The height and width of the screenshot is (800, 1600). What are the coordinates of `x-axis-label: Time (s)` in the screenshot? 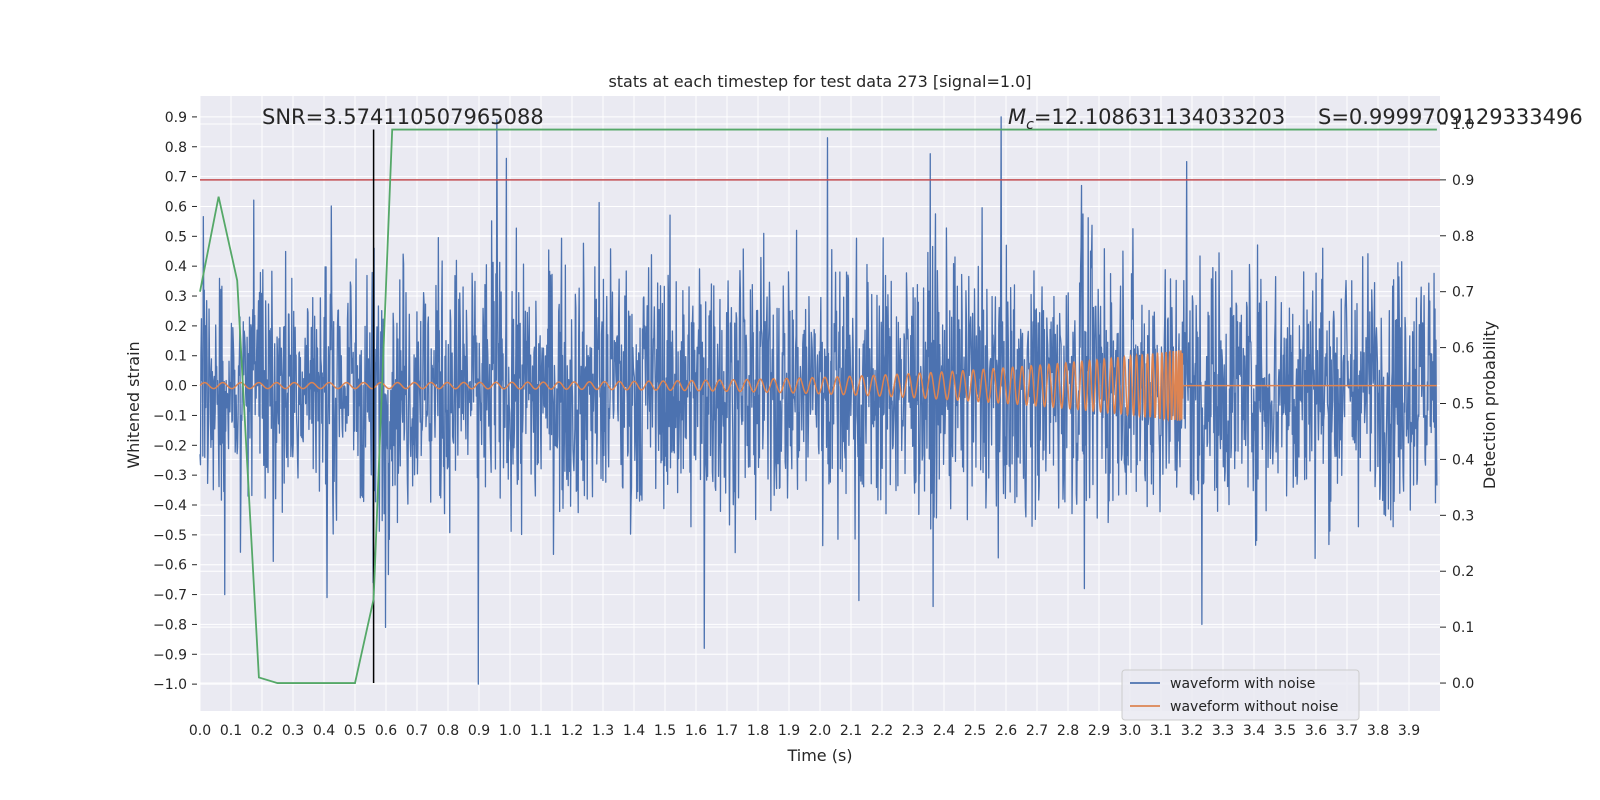 It's located at (819, 755).